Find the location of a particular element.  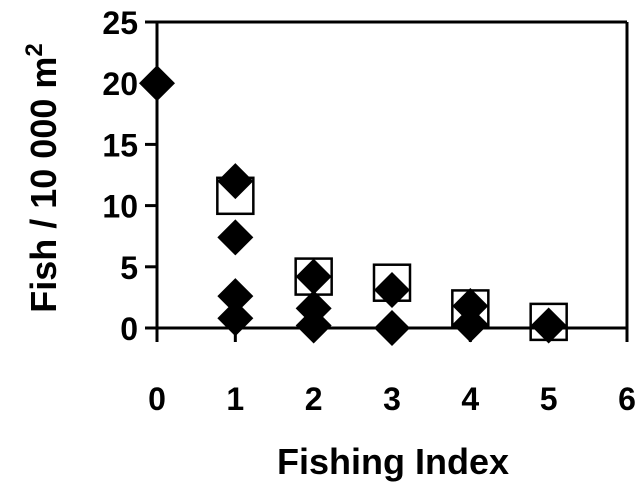

x-tick-label: 0 is located at coordinates (157, 399).